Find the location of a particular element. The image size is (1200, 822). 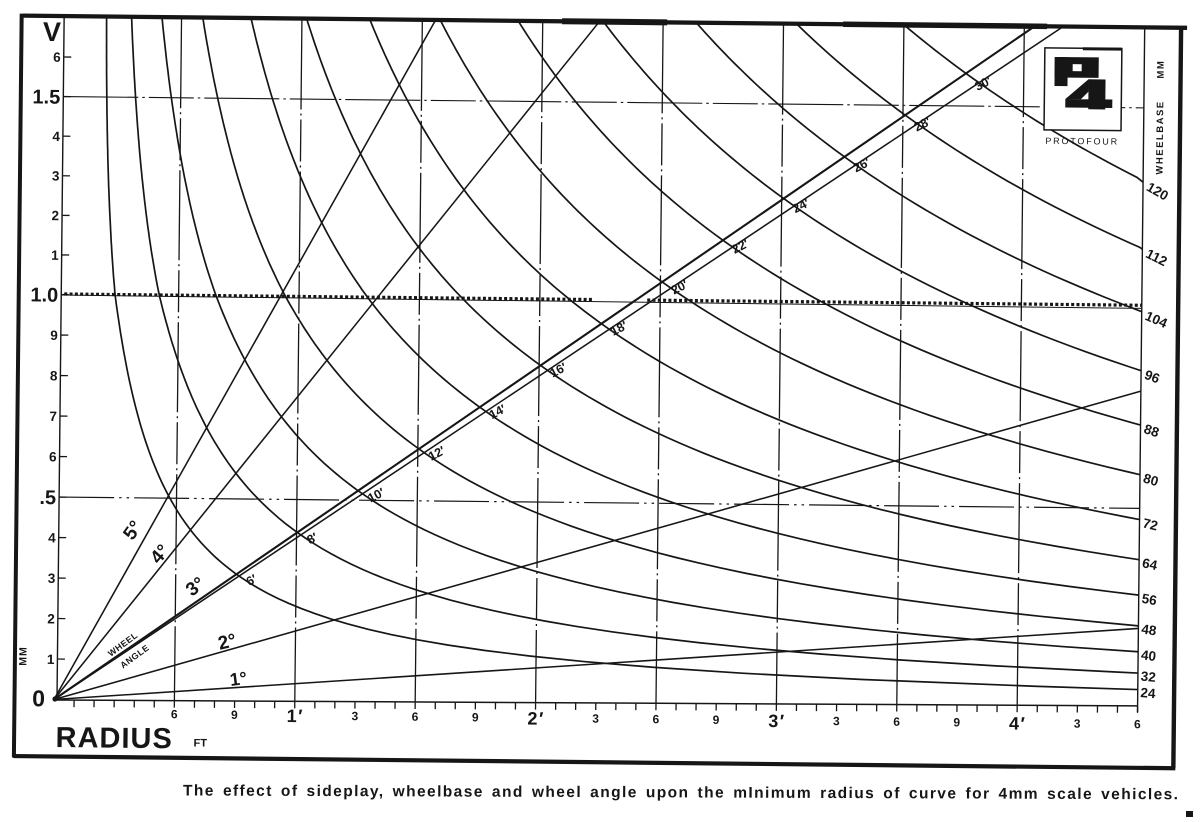

svg-text: 1° is located at coordinates (239, 679).